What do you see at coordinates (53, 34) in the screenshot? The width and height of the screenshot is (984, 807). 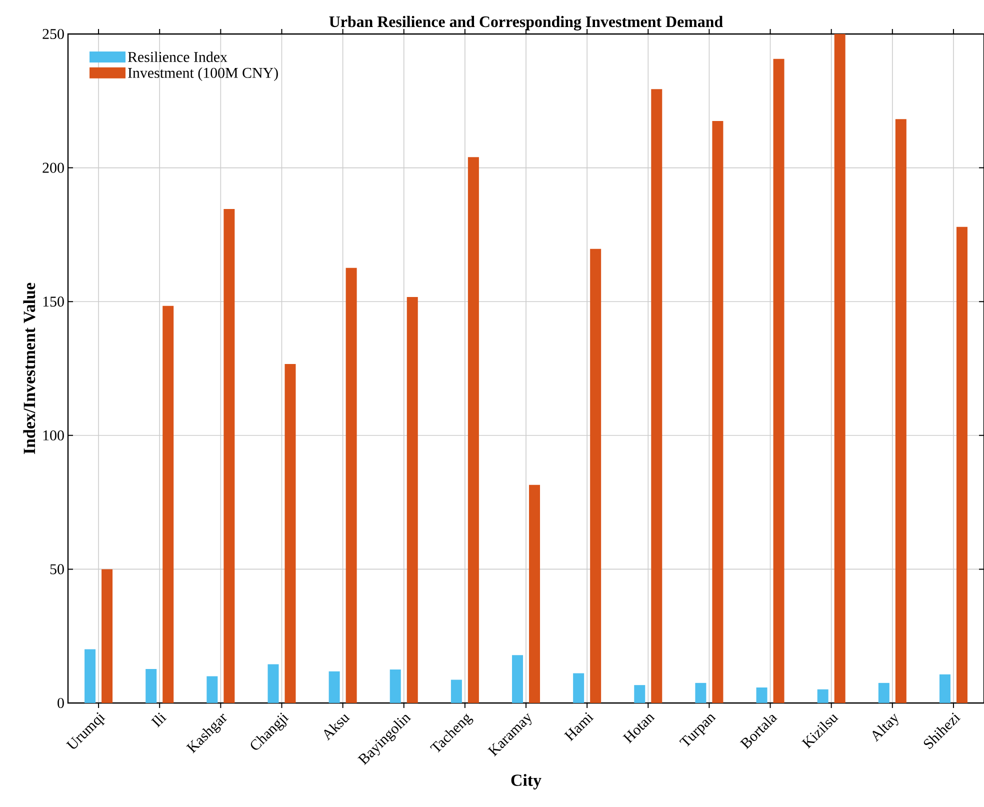 I see `y-tick-label: 250` at bounding box center [53, 34].